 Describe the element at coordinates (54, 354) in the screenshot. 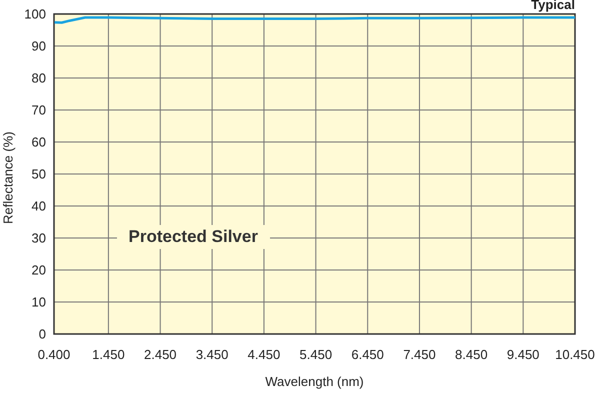

I see `x-tick-label: 0.400` at that location.